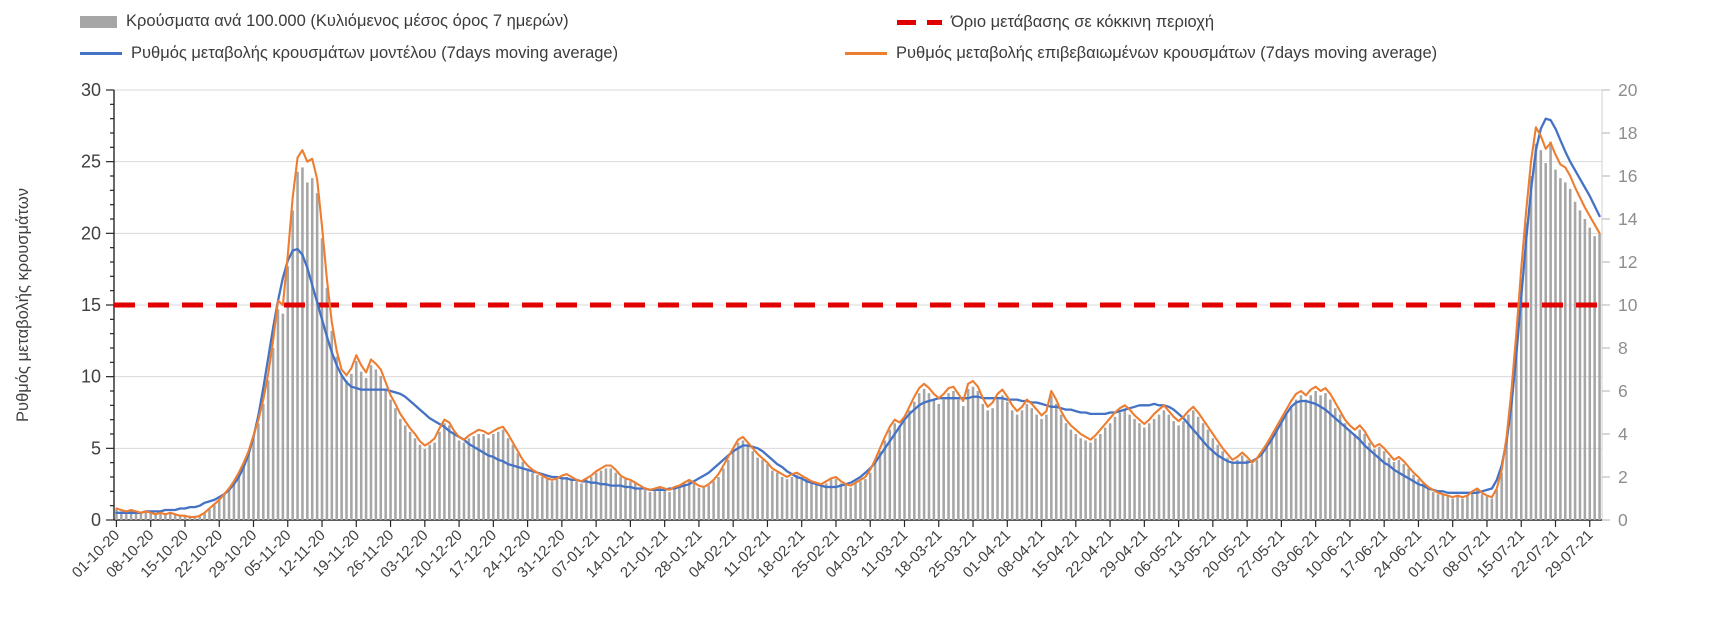  What do you see at coordinates (23, 305) in the screenshot?
I see `left-axis-title: Ρυθμός μεταβολής κρουσμάτων` at bounding box center [23, 305].